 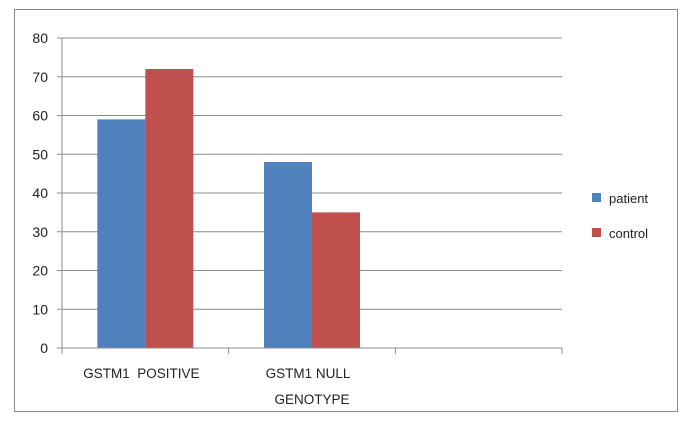 I want to click on x-category-labels: GSTM1 POSITIVE GSTM1 NULL, so click(x=217, y=373).